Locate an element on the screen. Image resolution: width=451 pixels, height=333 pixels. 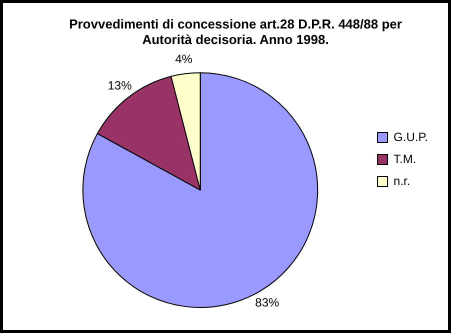
data-label: 83% is located at coordinates (267, 303).